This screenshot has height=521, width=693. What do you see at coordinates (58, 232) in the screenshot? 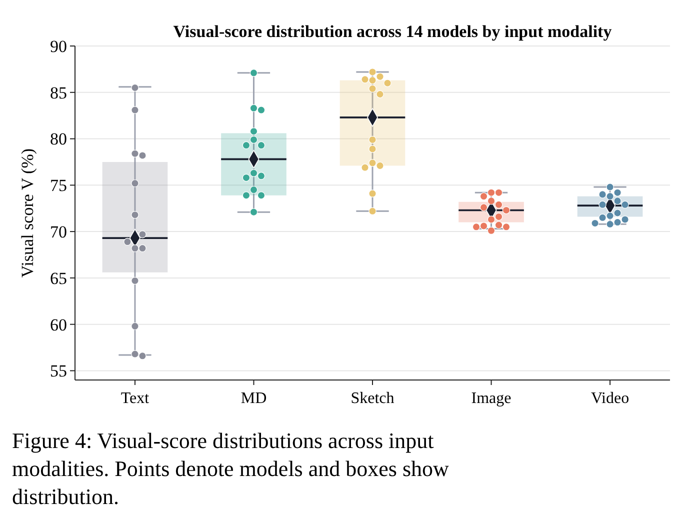
I see `y-tick-label: 70` at bounding box center [58, 232].